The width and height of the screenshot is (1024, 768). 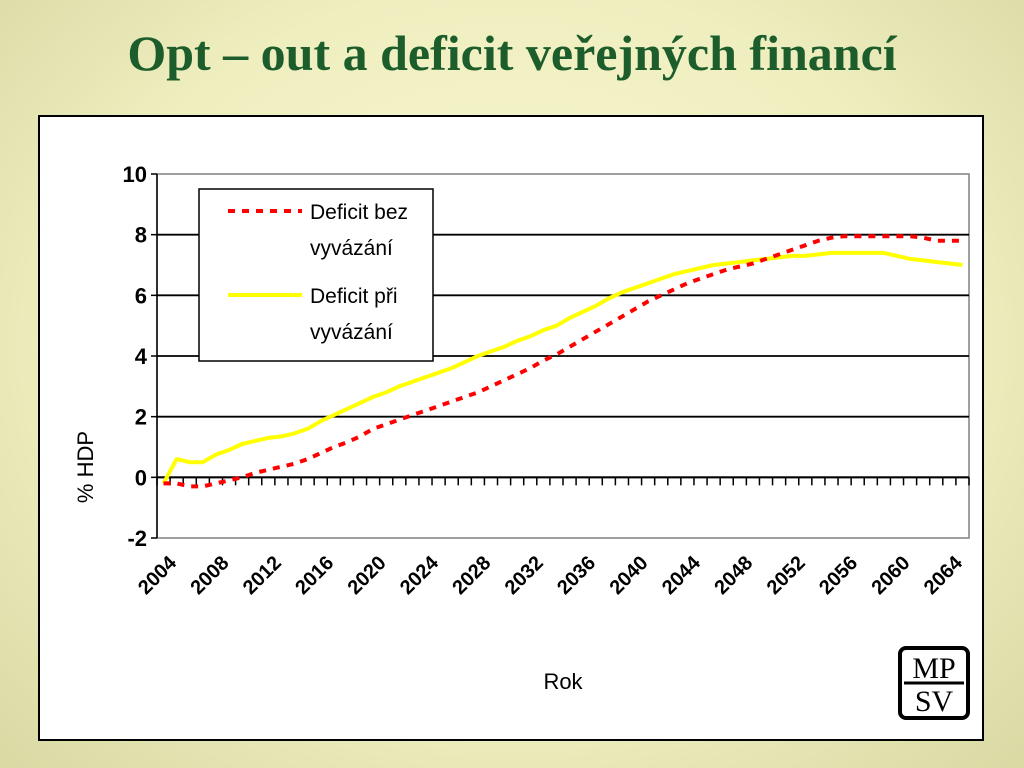 What do you see at coordinates (524, 575) in the screenshot?
I see `x-tick-label: 2032` at bounding box center [524, 575].